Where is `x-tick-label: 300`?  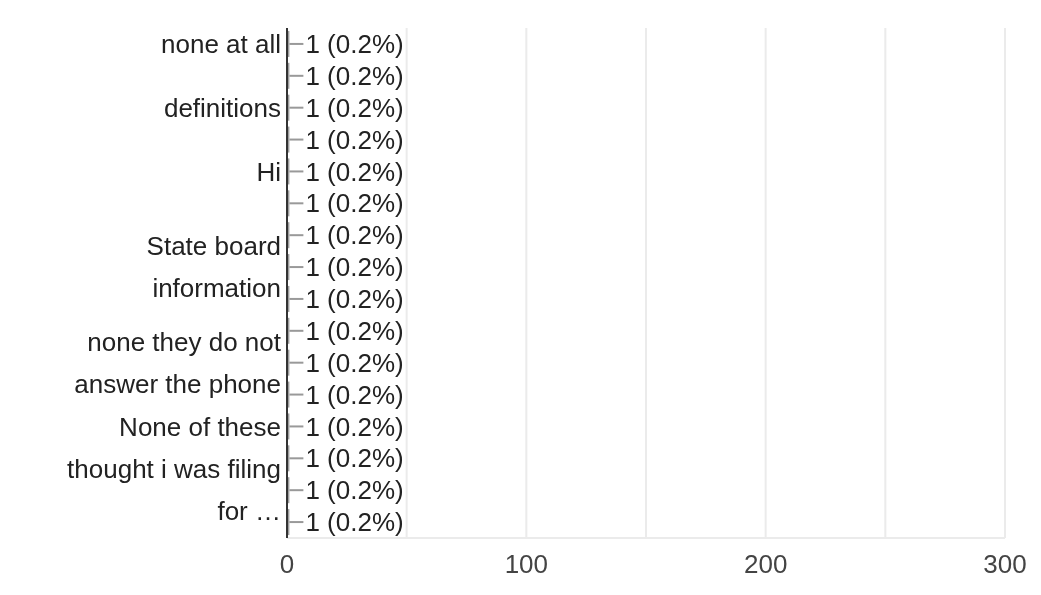 x-tick-label: 300 is located at coordinates (1005, 564).